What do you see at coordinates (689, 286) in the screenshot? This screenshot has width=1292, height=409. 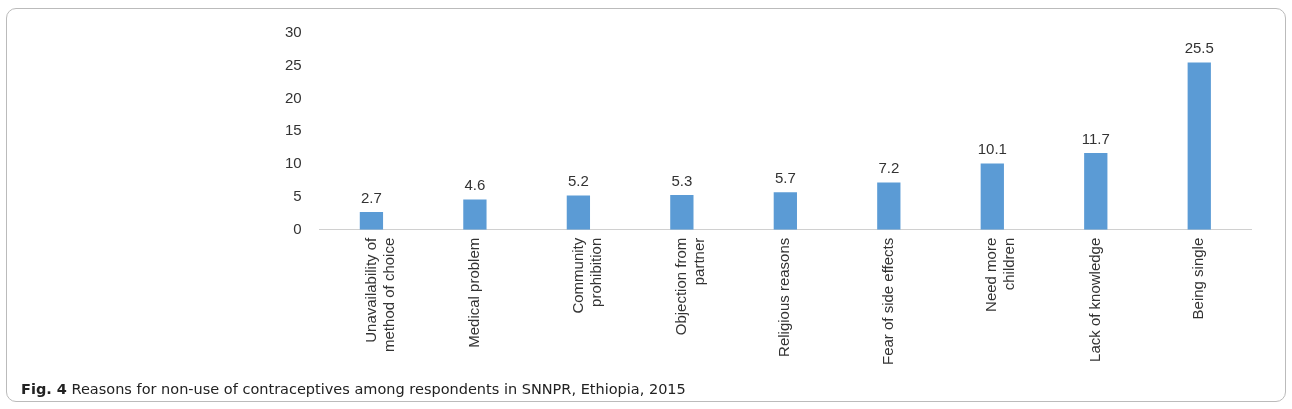 I see `x-tick-label: Objection from partner` at bounding box center [689, 286].